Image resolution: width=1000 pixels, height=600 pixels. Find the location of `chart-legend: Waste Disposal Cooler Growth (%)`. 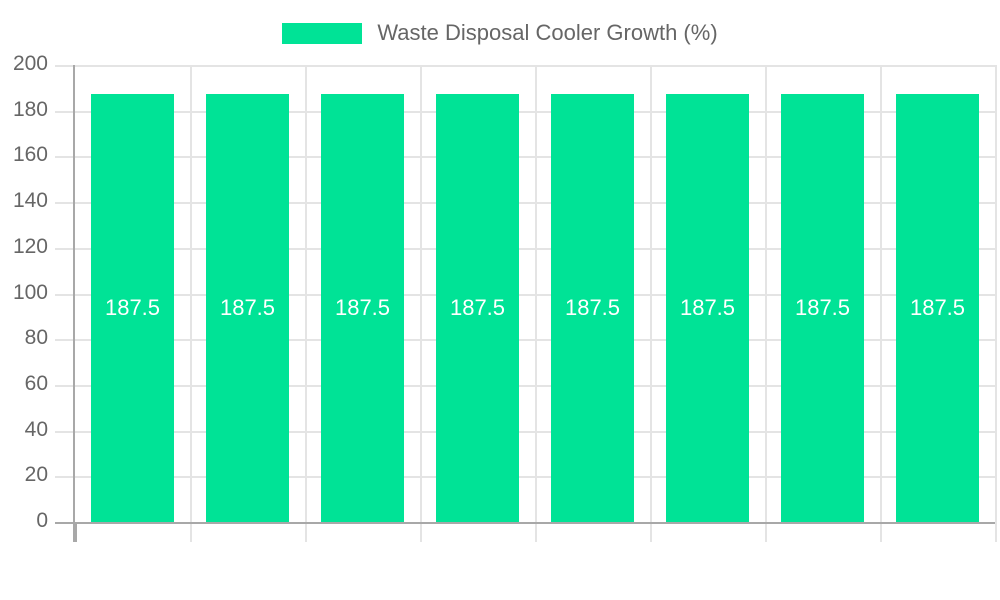

chart-legend: Waste Disposal Cooler Growth (%) is located at coordinates (500, 33).